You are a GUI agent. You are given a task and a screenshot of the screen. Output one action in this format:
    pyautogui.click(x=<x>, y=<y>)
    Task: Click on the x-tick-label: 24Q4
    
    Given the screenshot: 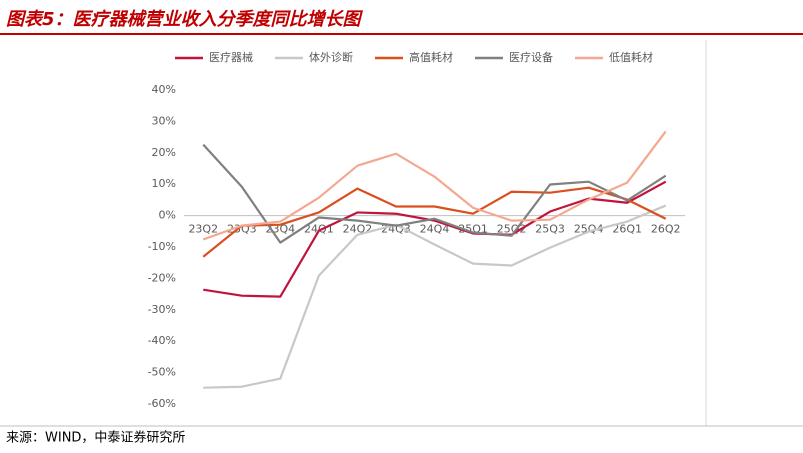 What is the action you would take?
    pyautogui.click(x=435, y=229)
    